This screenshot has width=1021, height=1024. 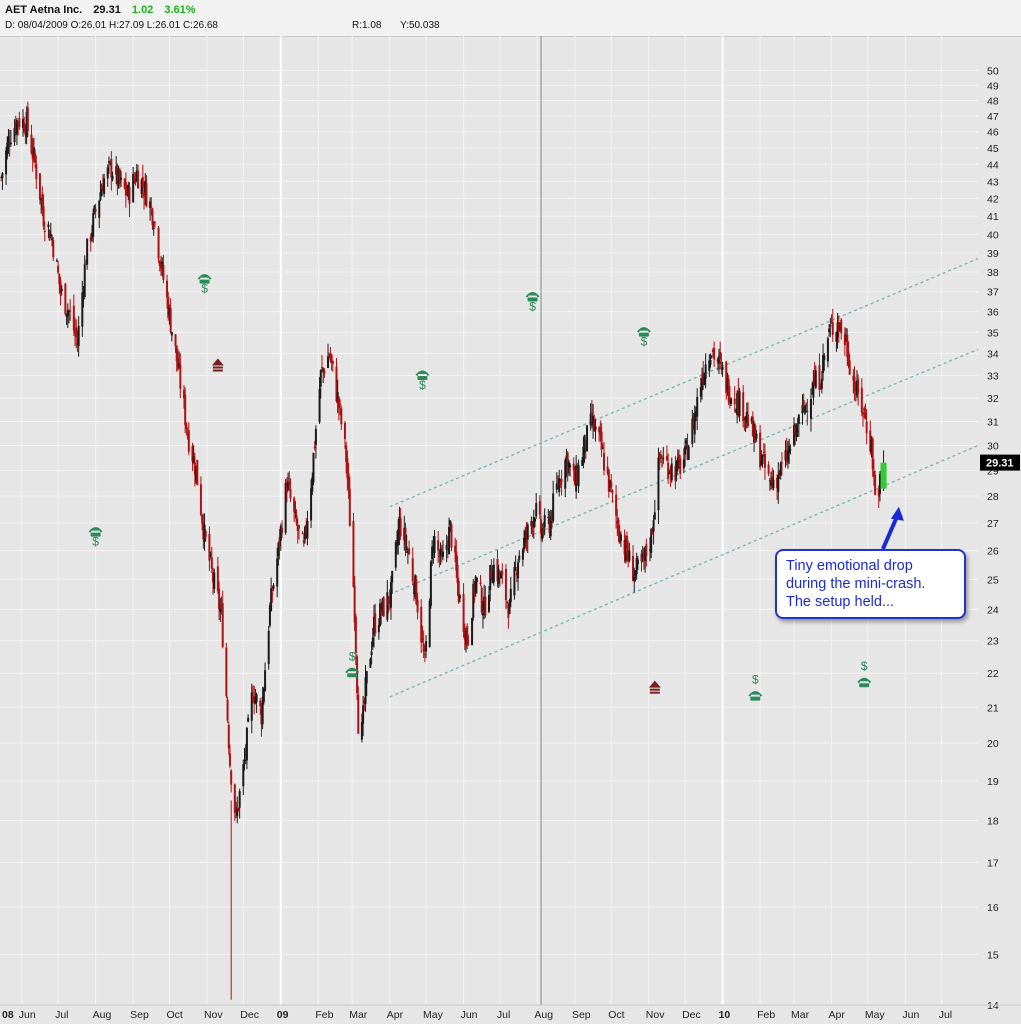 I want to click on arrow-bar, so click(x=217, y=367).